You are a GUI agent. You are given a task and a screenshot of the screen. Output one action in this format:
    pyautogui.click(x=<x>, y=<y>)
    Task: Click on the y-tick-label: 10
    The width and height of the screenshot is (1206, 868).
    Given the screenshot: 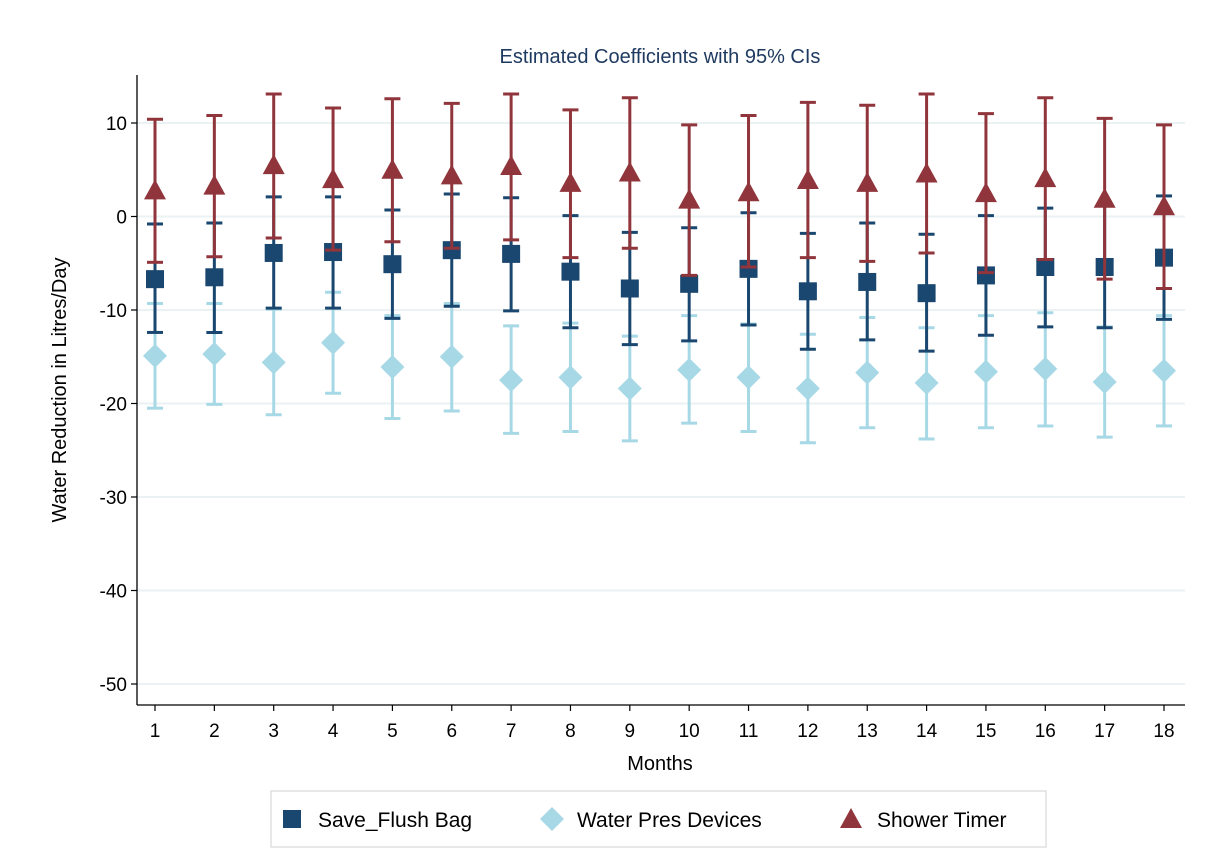 What is the action you would take?
    pyautogui.click(x=116, y=124)
    